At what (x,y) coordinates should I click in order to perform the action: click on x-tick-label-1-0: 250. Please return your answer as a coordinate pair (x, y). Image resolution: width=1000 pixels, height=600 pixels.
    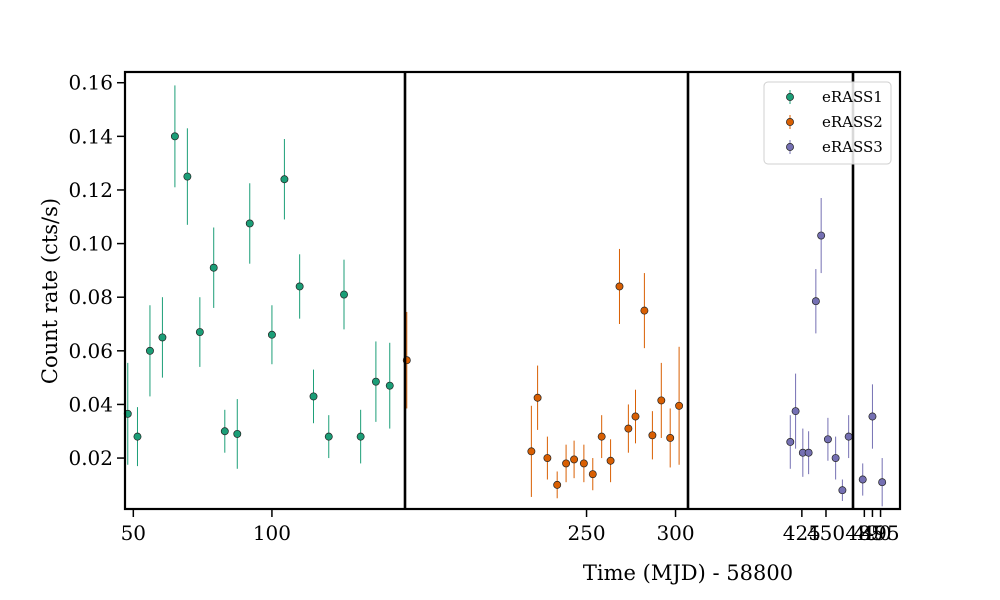
    Looking at the image, I should click on (586, 533).